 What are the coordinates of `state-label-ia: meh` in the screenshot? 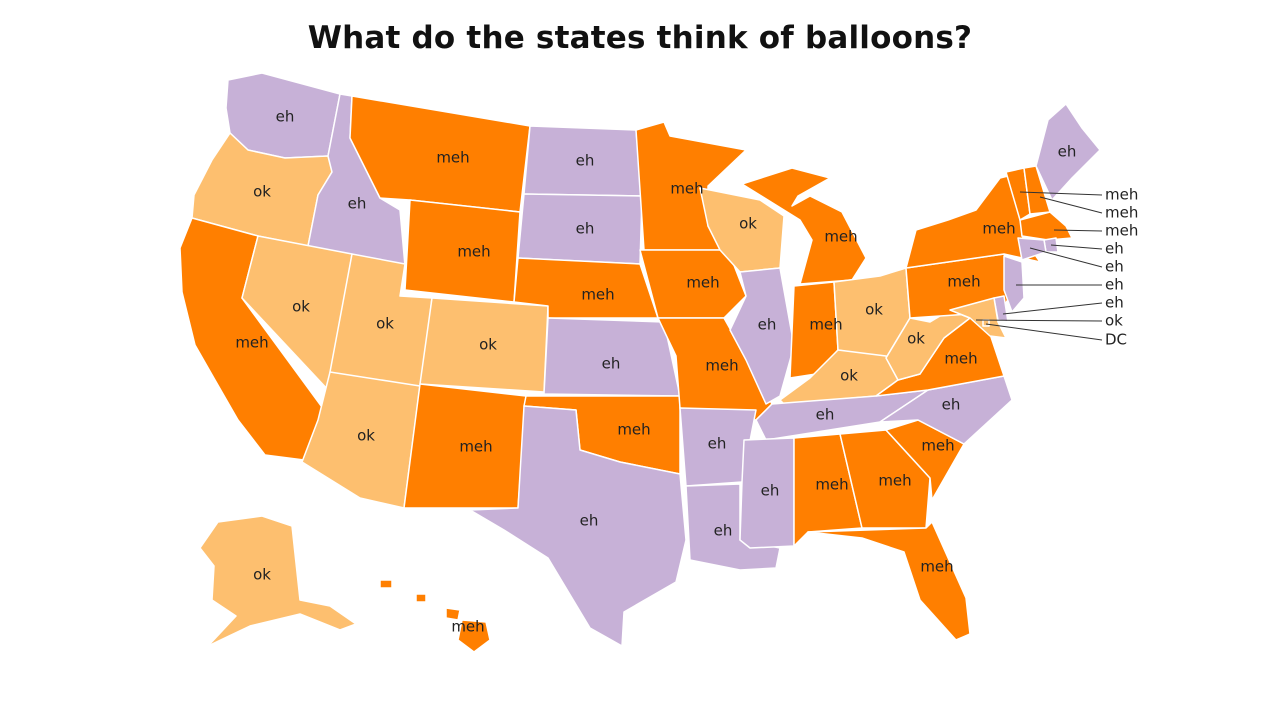 It's located at (702, 283).